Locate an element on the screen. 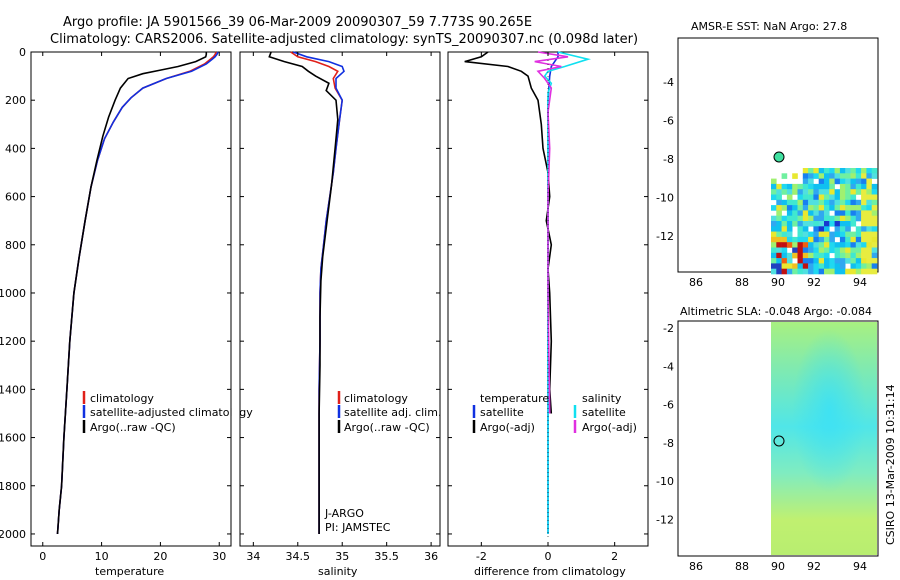  sst-heatmap-cells is located at coordinates (824, 221).